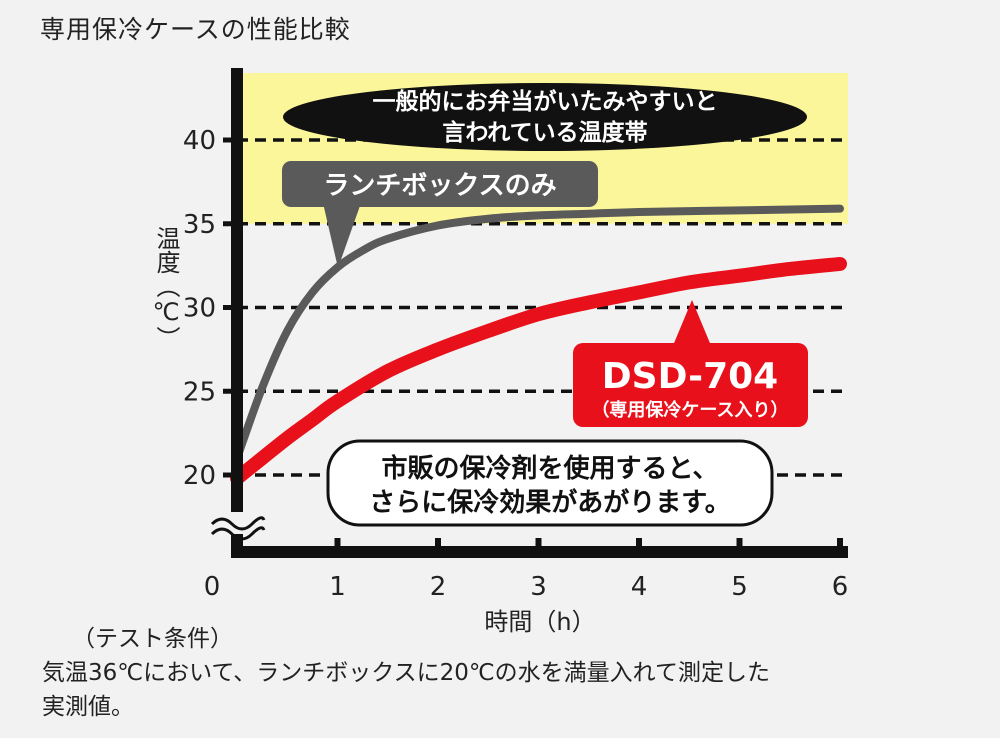 Image resolution: width=1000 pixels, height=738 pixels. I want to click on svg-text: 温度（℃）, so click(166, 288).